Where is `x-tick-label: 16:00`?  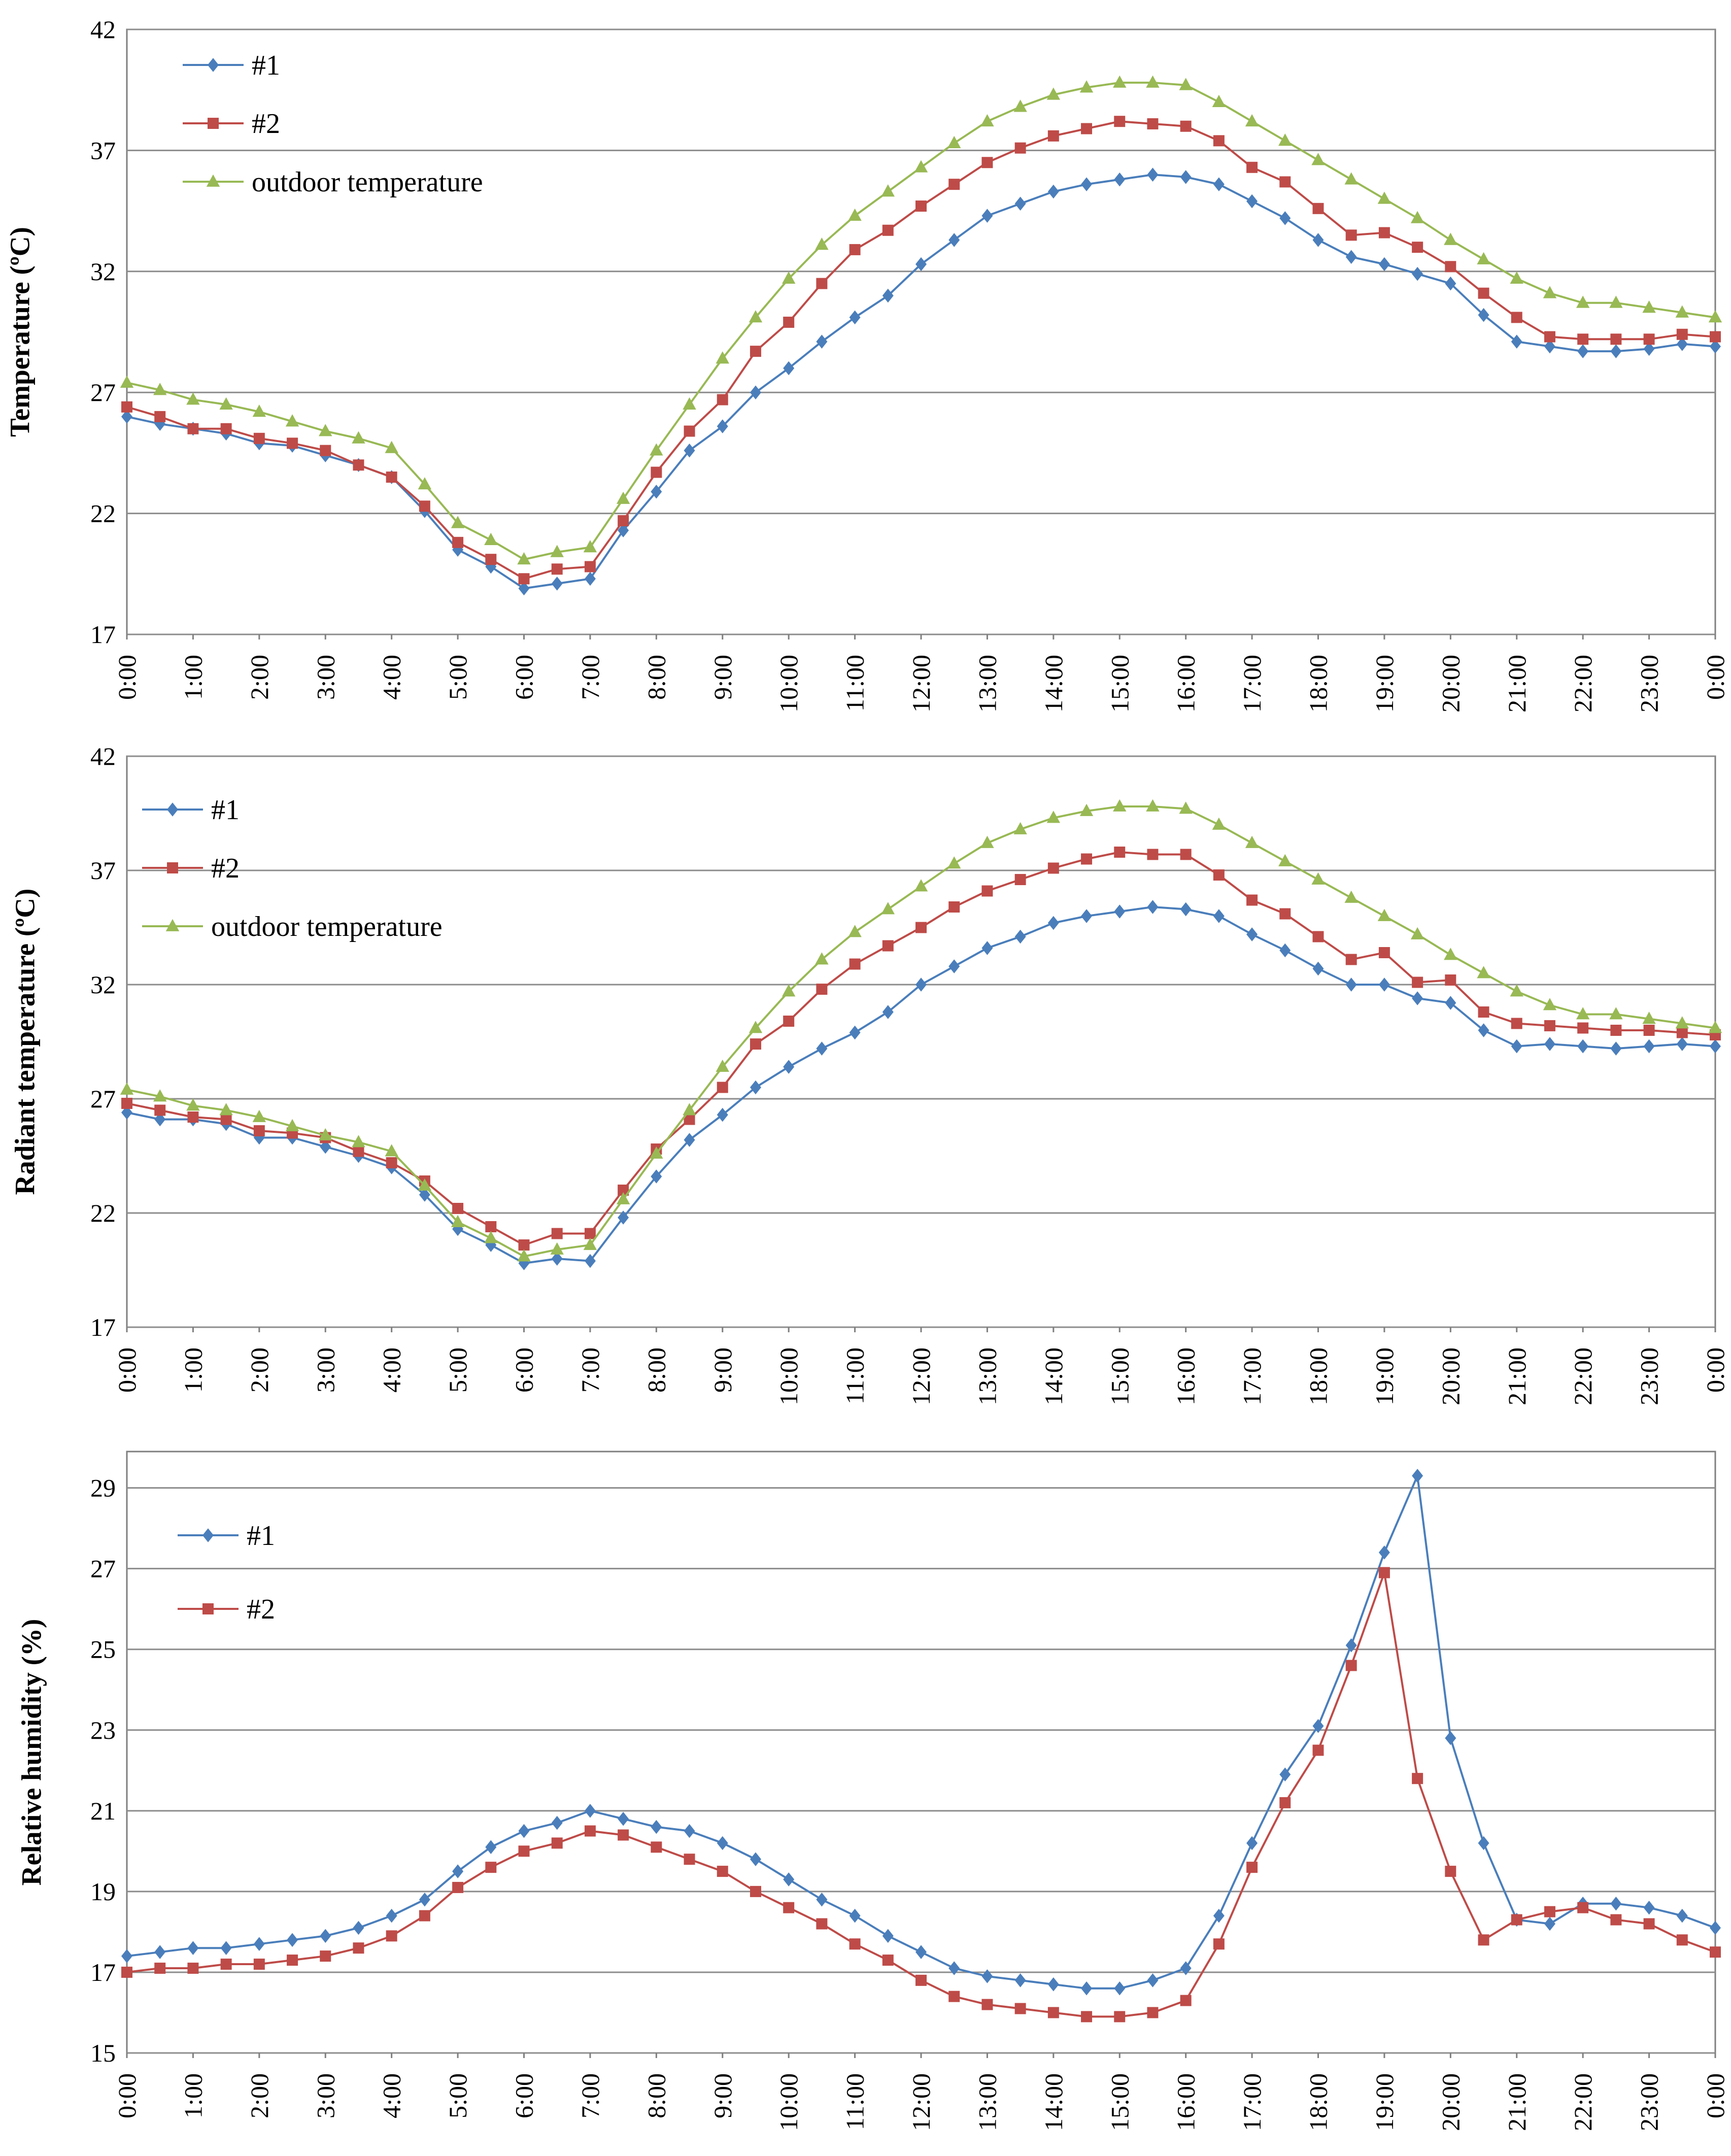 x-tick-label: 16:00 is located at coordinates (1186, 684).